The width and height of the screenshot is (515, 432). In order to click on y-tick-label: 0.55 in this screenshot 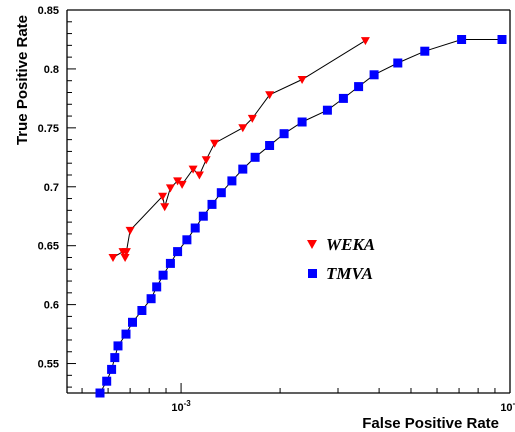, I will do `click(48, 365)`.